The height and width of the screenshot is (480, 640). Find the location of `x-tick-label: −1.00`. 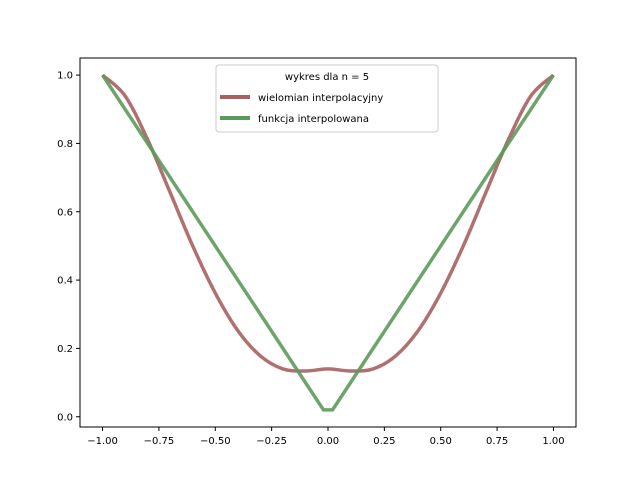

x-tick-label: −1.00 is located at coordinates (102, 441).